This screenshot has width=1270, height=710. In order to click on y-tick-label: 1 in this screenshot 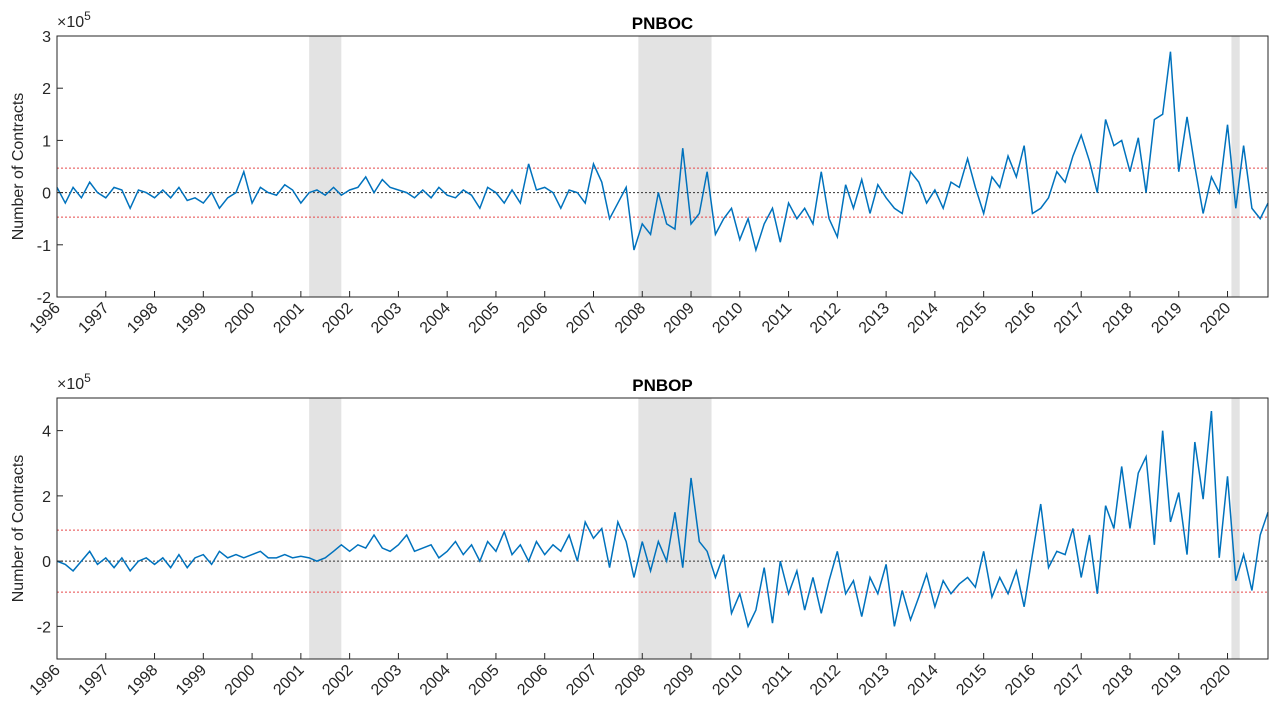, I will do `click(46, 141)`.